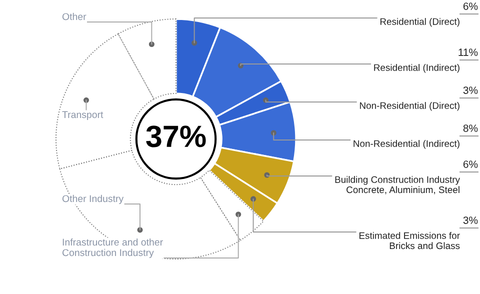  Describe the element at coordinates (74, 16) in the screenshot. I see `slice-label: Other` at that location.